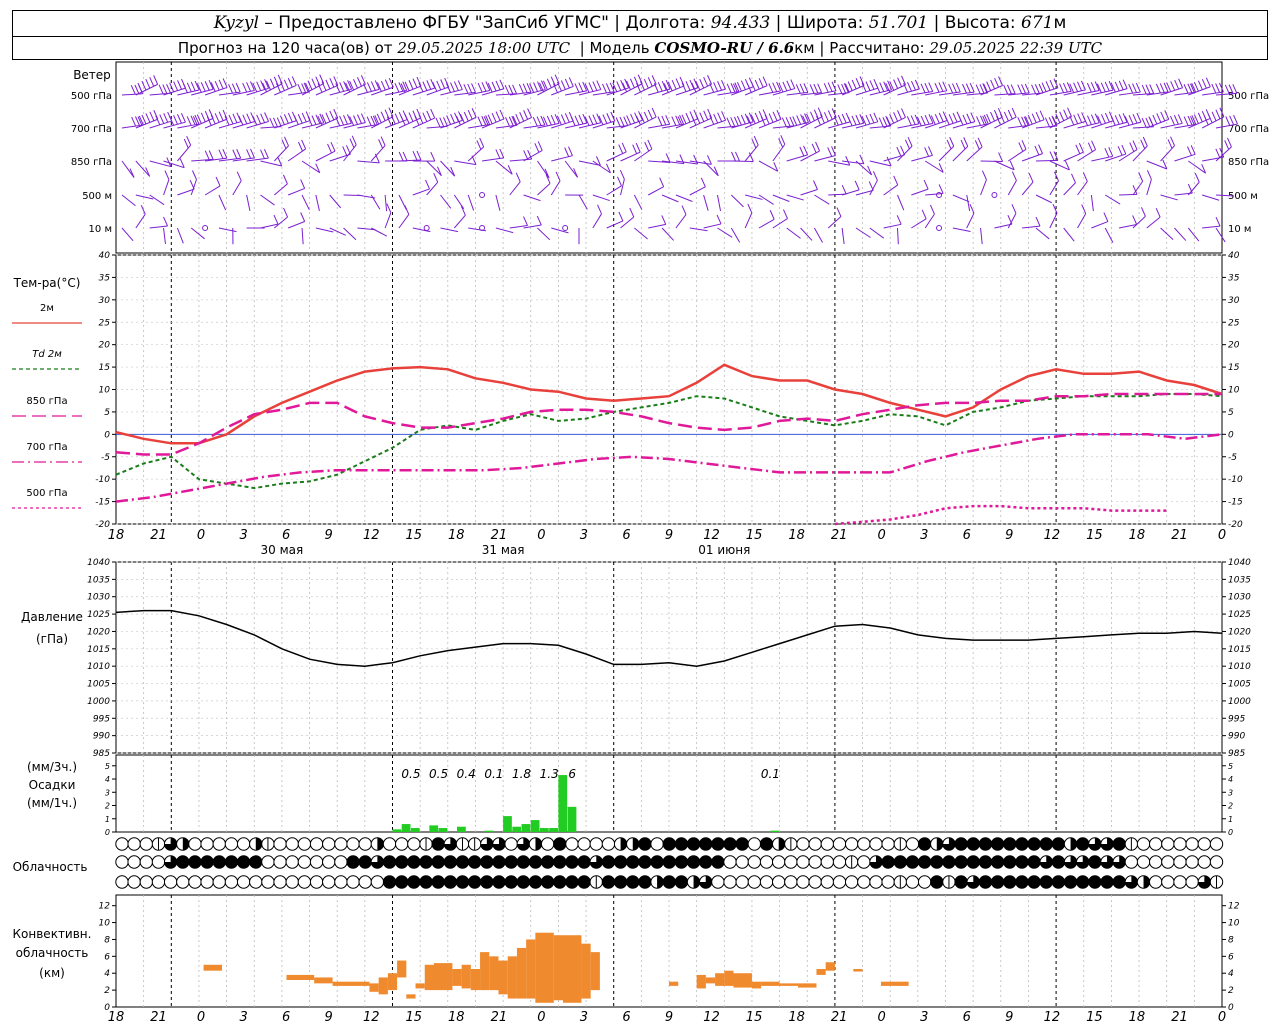  What do you see at coordinates (52, 785) in the screenshot?
I see `precip-title: Осадки` at bounding box center [52, 785].